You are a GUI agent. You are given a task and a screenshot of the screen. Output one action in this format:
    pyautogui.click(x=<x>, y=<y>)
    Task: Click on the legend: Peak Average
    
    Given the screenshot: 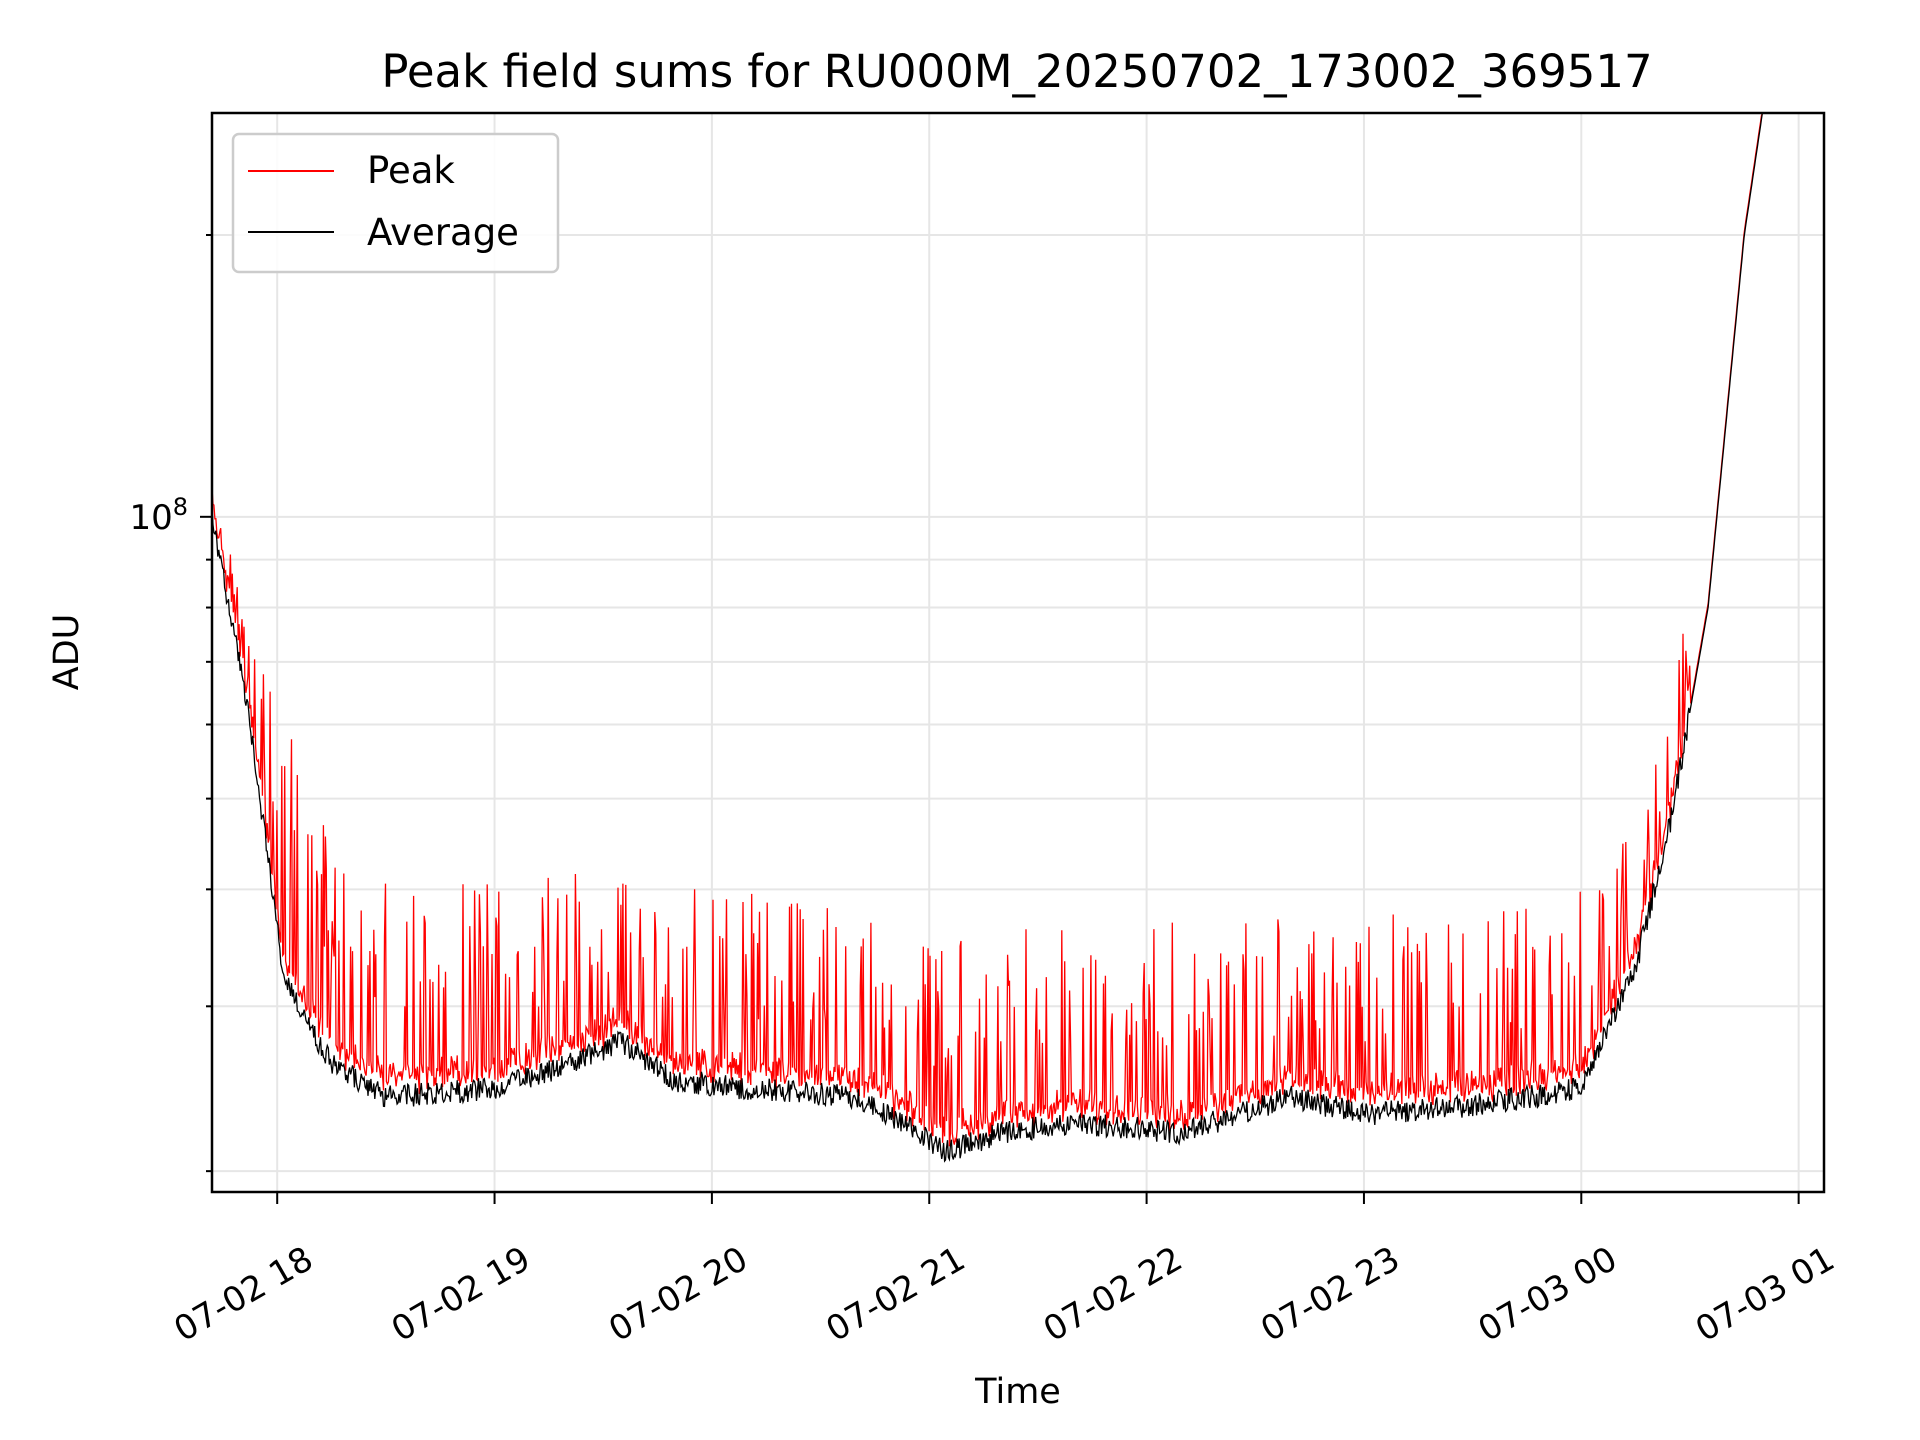 What is the action you would take?
    pyautogui.click(x=395, y=203)
    